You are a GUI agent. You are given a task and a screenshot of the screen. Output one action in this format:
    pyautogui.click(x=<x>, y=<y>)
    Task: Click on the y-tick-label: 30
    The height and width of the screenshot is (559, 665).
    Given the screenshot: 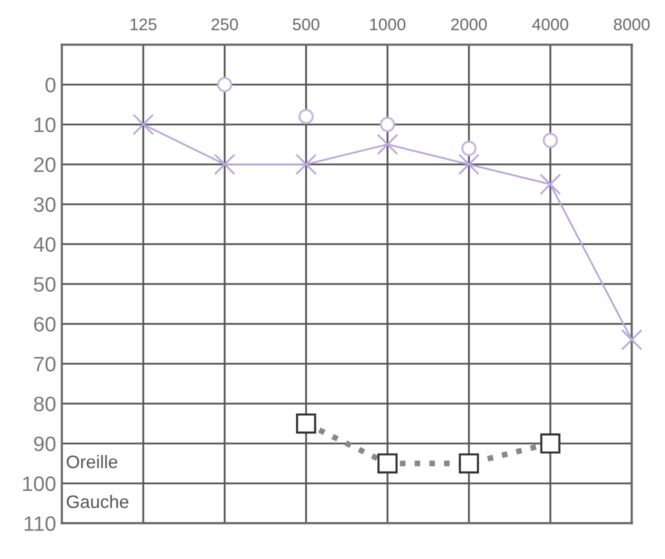 What is the action you would take?
    pyautogui.click(x=45, y=204)
    